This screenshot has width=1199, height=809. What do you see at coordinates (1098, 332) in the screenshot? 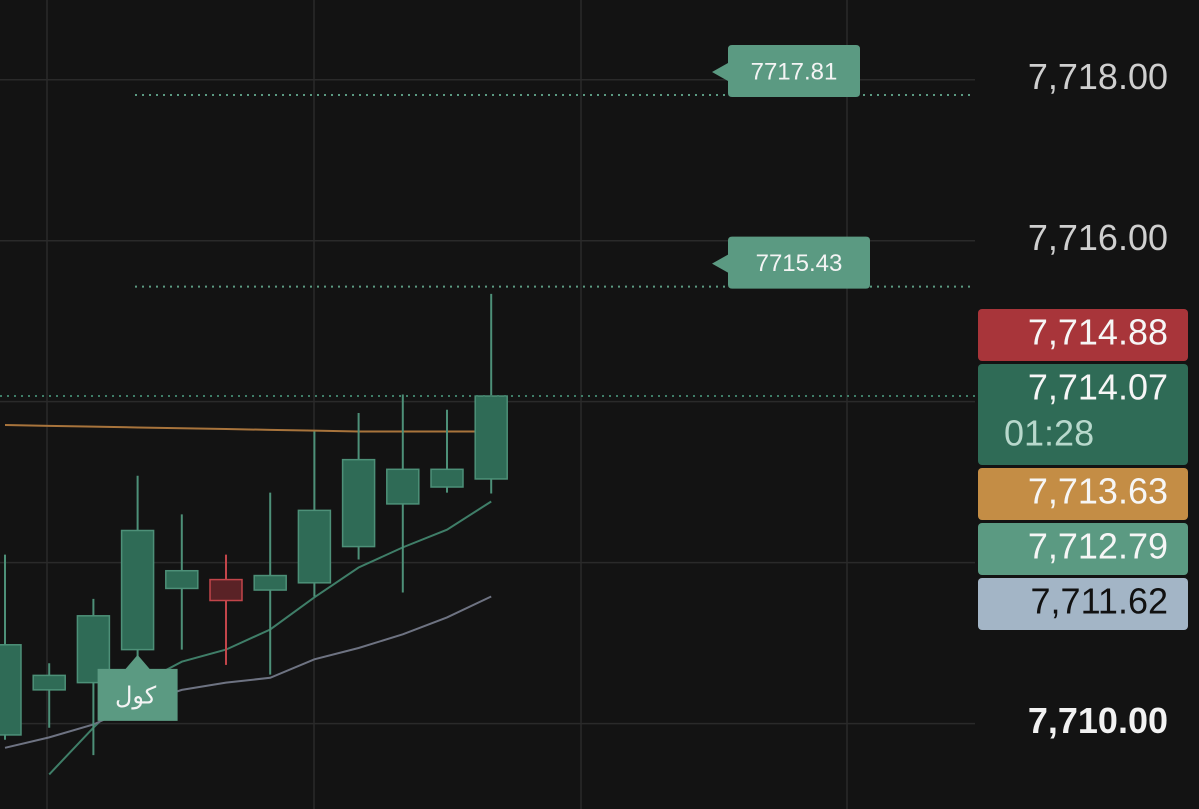
I see `price-badge-label: 7,714.88` at bounding box center [1098, 332].